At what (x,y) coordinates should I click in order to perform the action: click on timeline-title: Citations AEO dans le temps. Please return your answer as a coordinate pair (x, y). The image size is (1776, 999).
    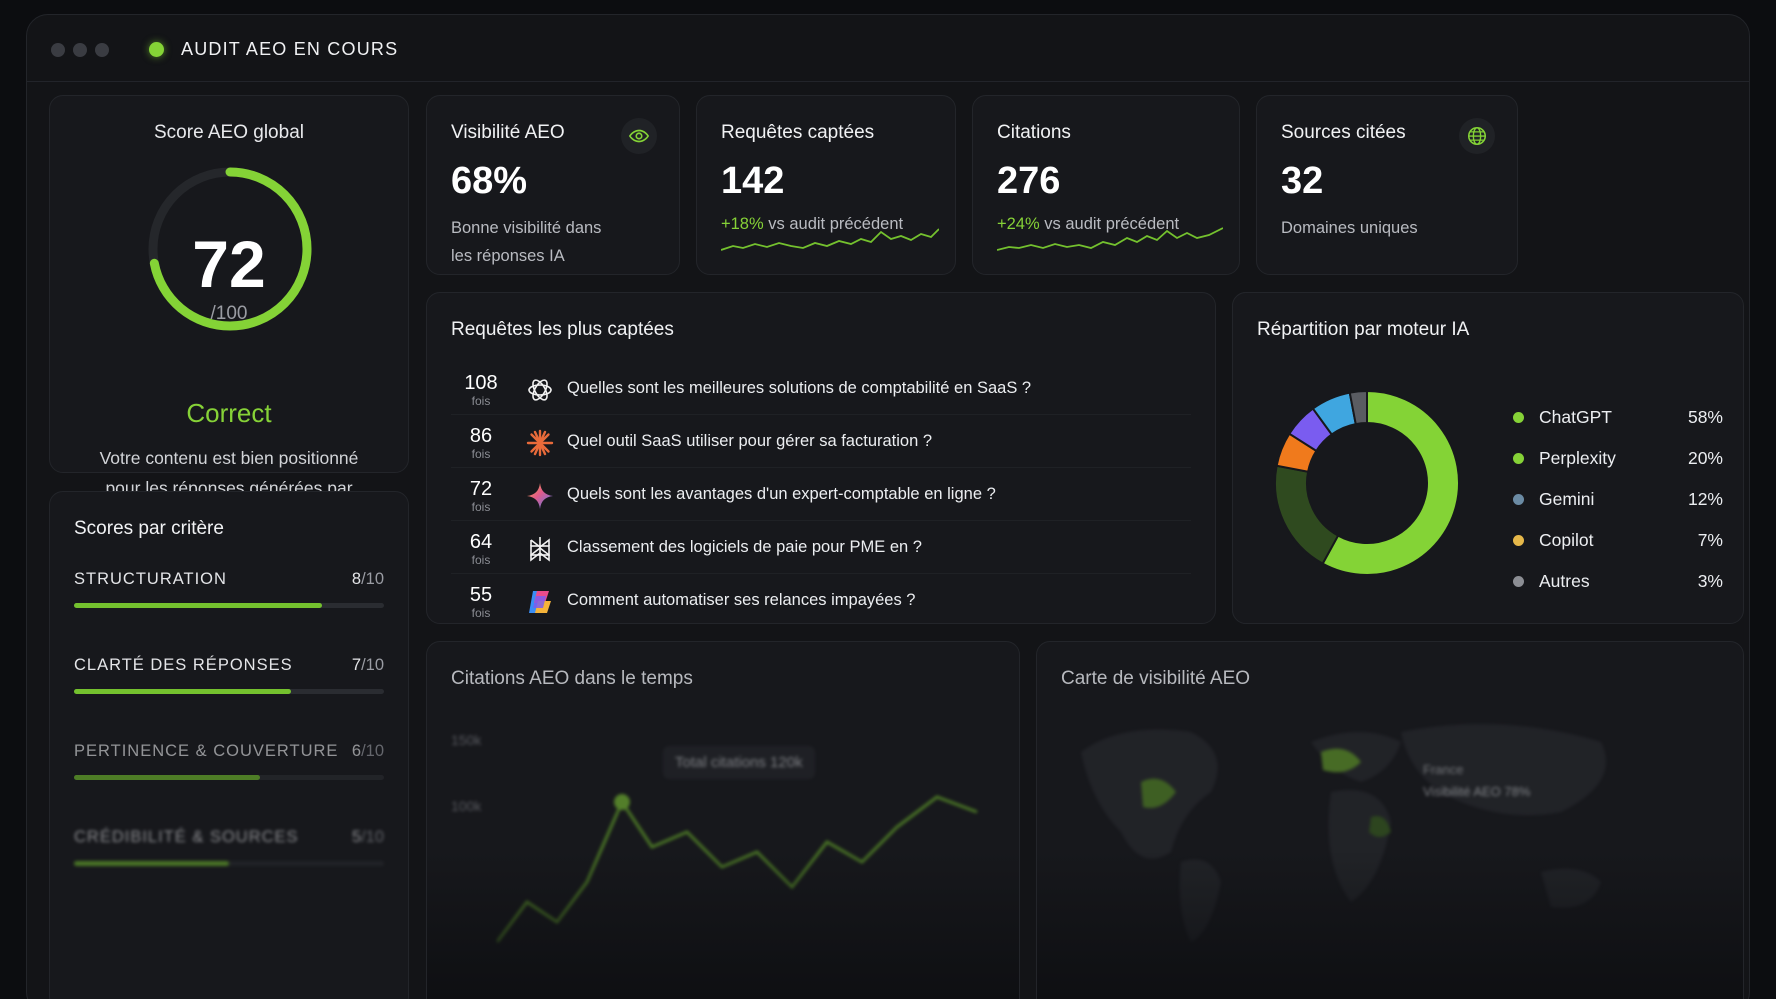
    Looking at the image, I should click on (572, 678).